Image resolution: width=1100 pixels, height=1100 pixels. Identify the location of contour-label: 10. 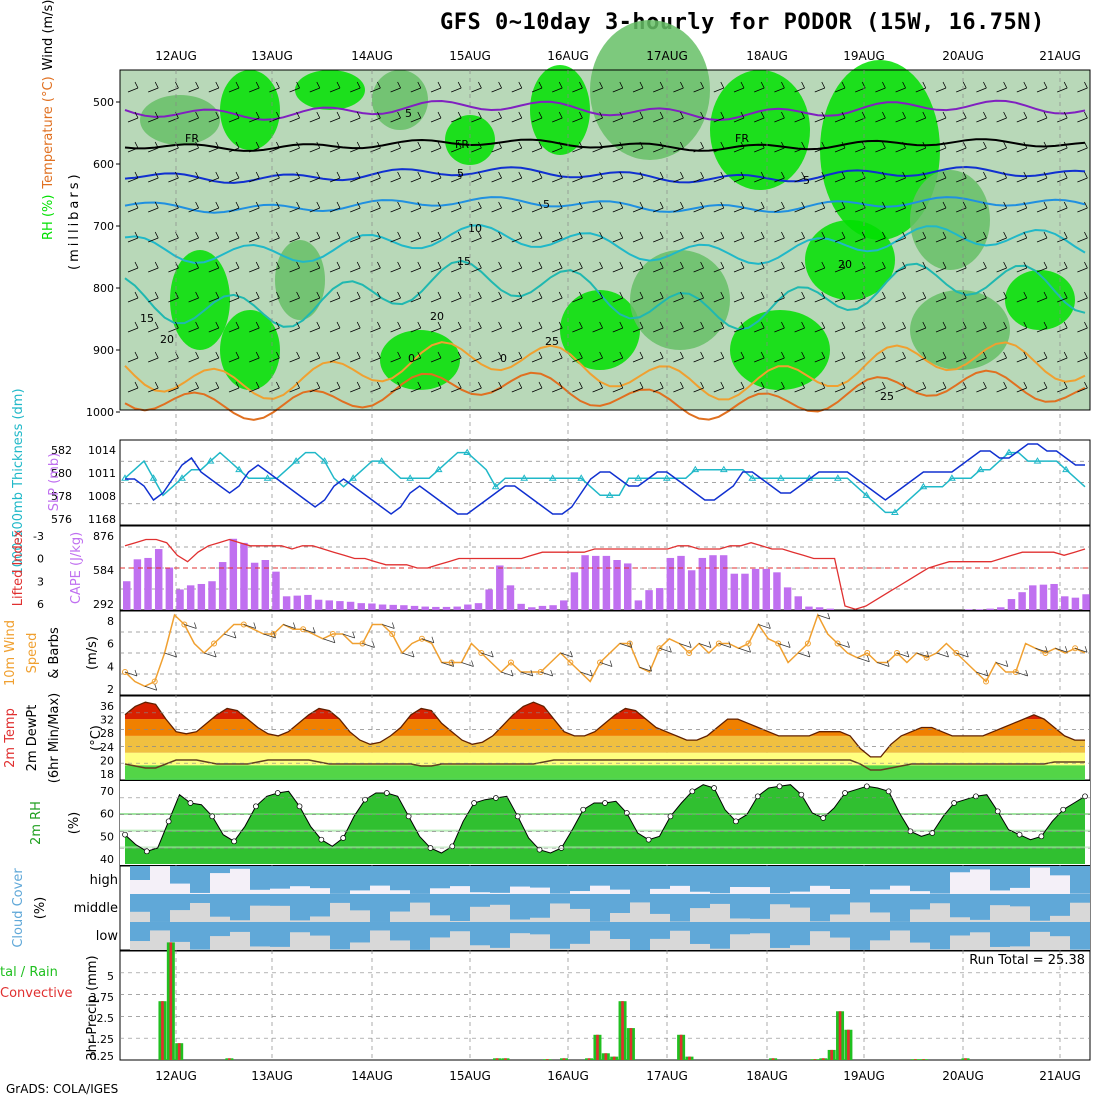
(475, 228).